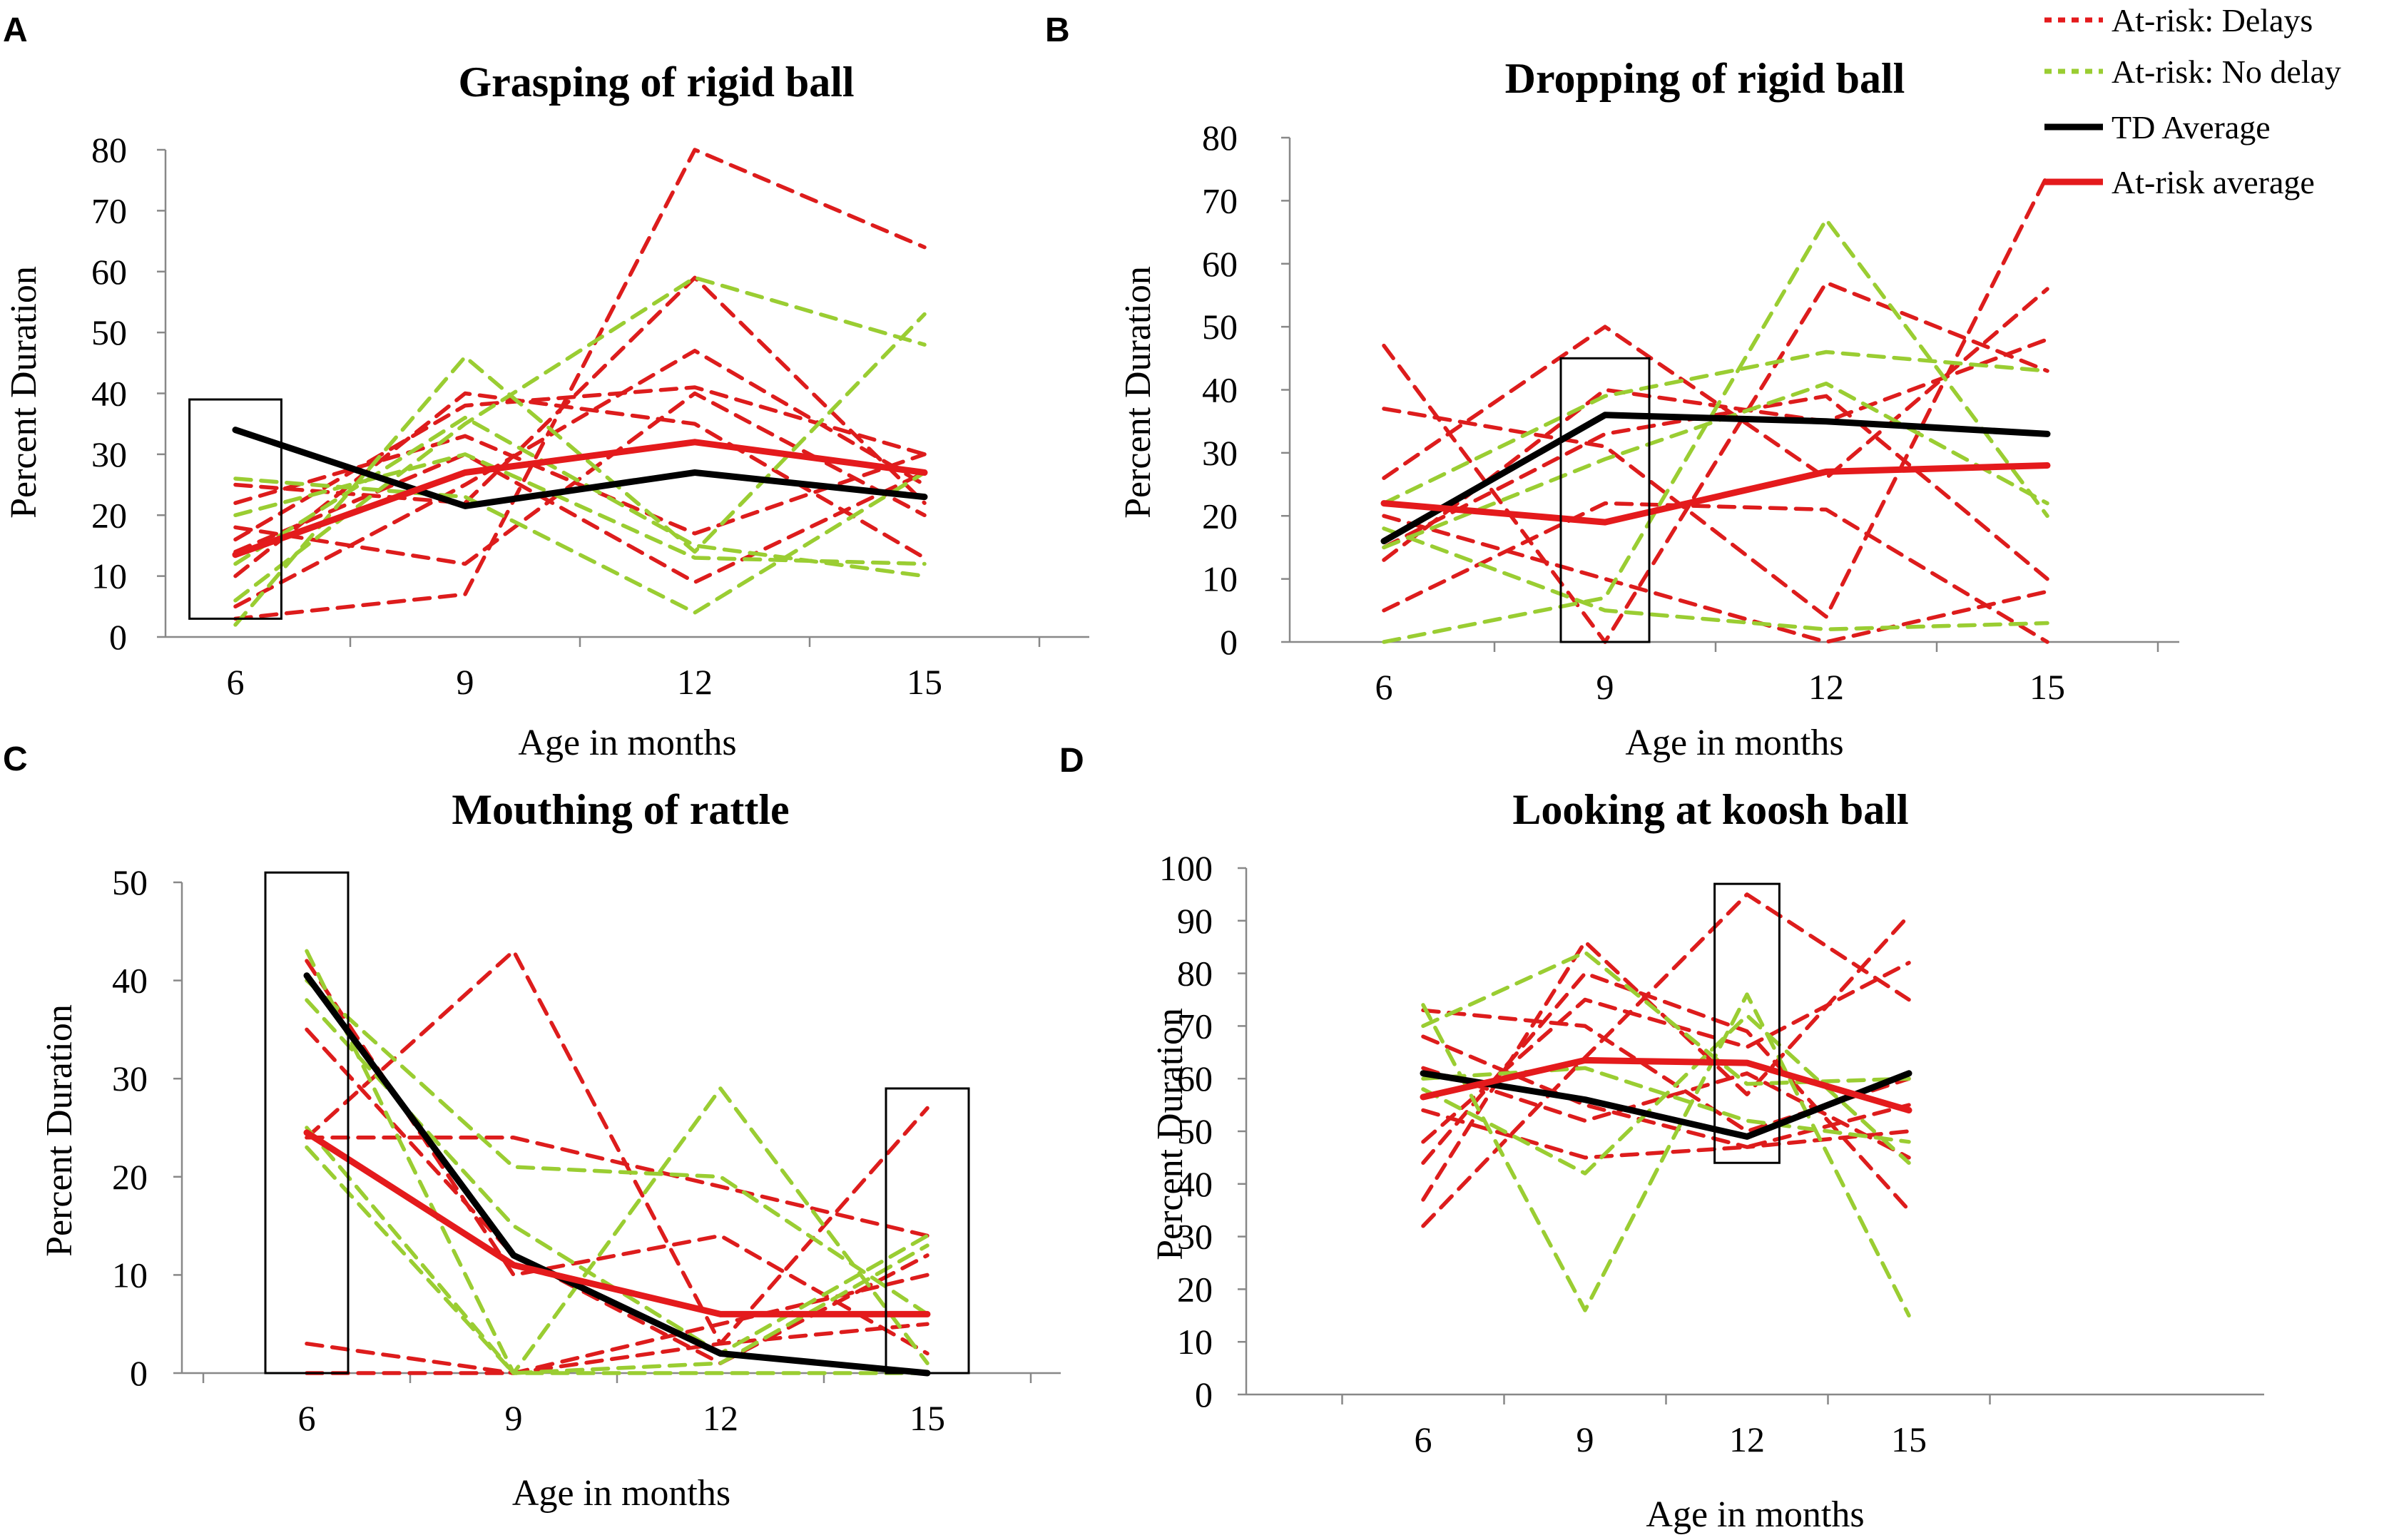 The width and height of the screenshot is (2394, 1540). I want to click on chart-title: Dropping of rigid ball, so click(1705, 79).